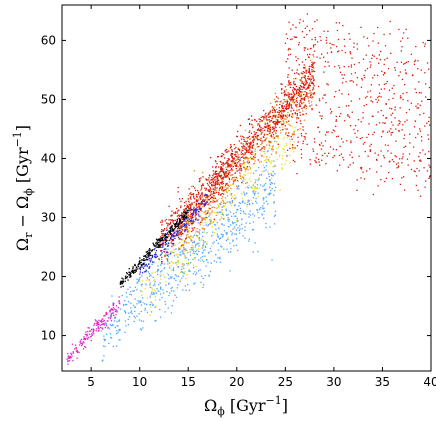 The width and height of the screenshot is (436, 421). What do you see at coordinates (22, 244) in the screenshot?
I see `y-axis-omega-r: Ω` at bounding box center [22, 244].